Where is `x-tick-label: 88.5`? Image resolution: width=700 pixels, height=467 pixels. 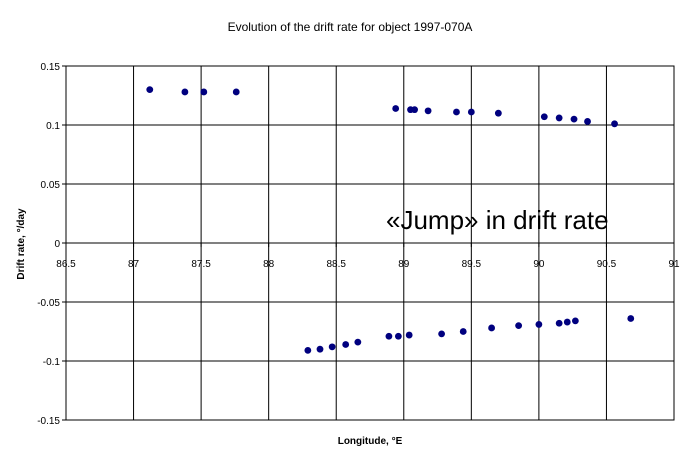
x-tick-label: 88.5 is located at coordinates (336, 264).